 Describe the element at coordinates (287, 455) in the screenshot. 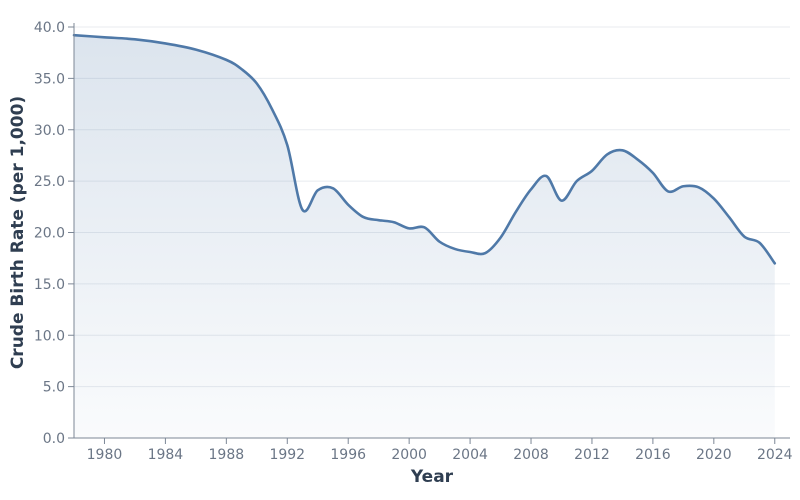

I see `x-tick-label: 1992` at that location.